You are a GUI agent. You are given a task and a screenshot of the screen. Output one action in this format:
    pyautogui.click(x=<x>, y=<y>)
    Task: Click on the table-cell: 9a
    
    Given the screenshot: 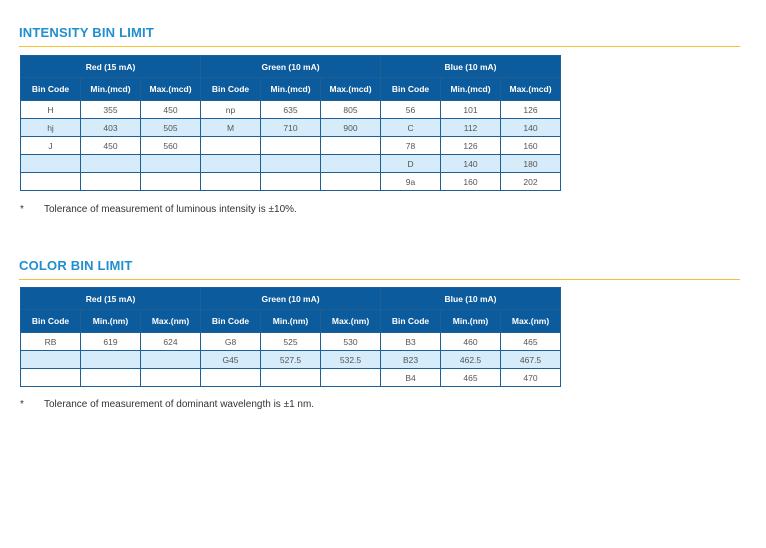 What is the action you would take?
    pyautogui.click(x=411, y=181)
    